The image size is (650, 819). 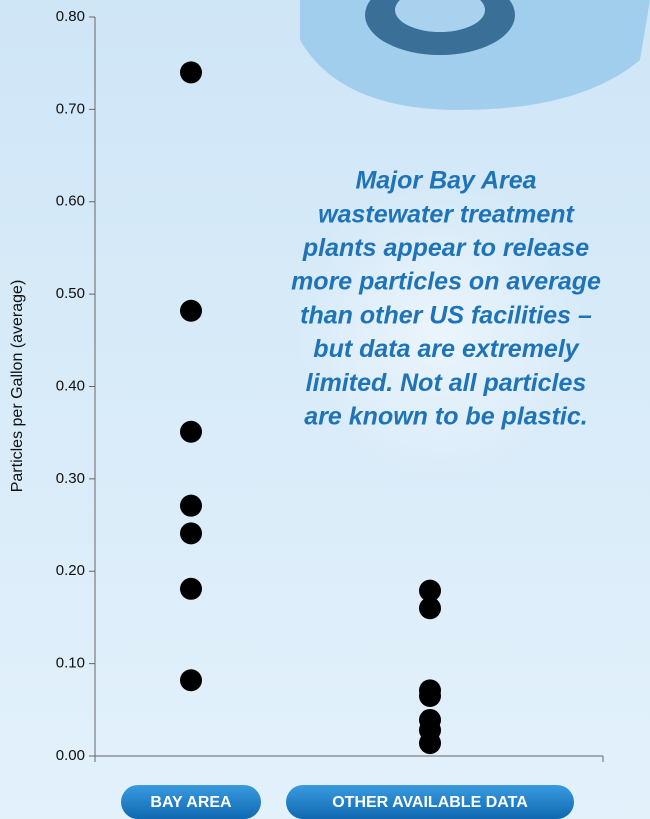 I want to click on annotation: Major Bay Area, so click(x=445, y=181).